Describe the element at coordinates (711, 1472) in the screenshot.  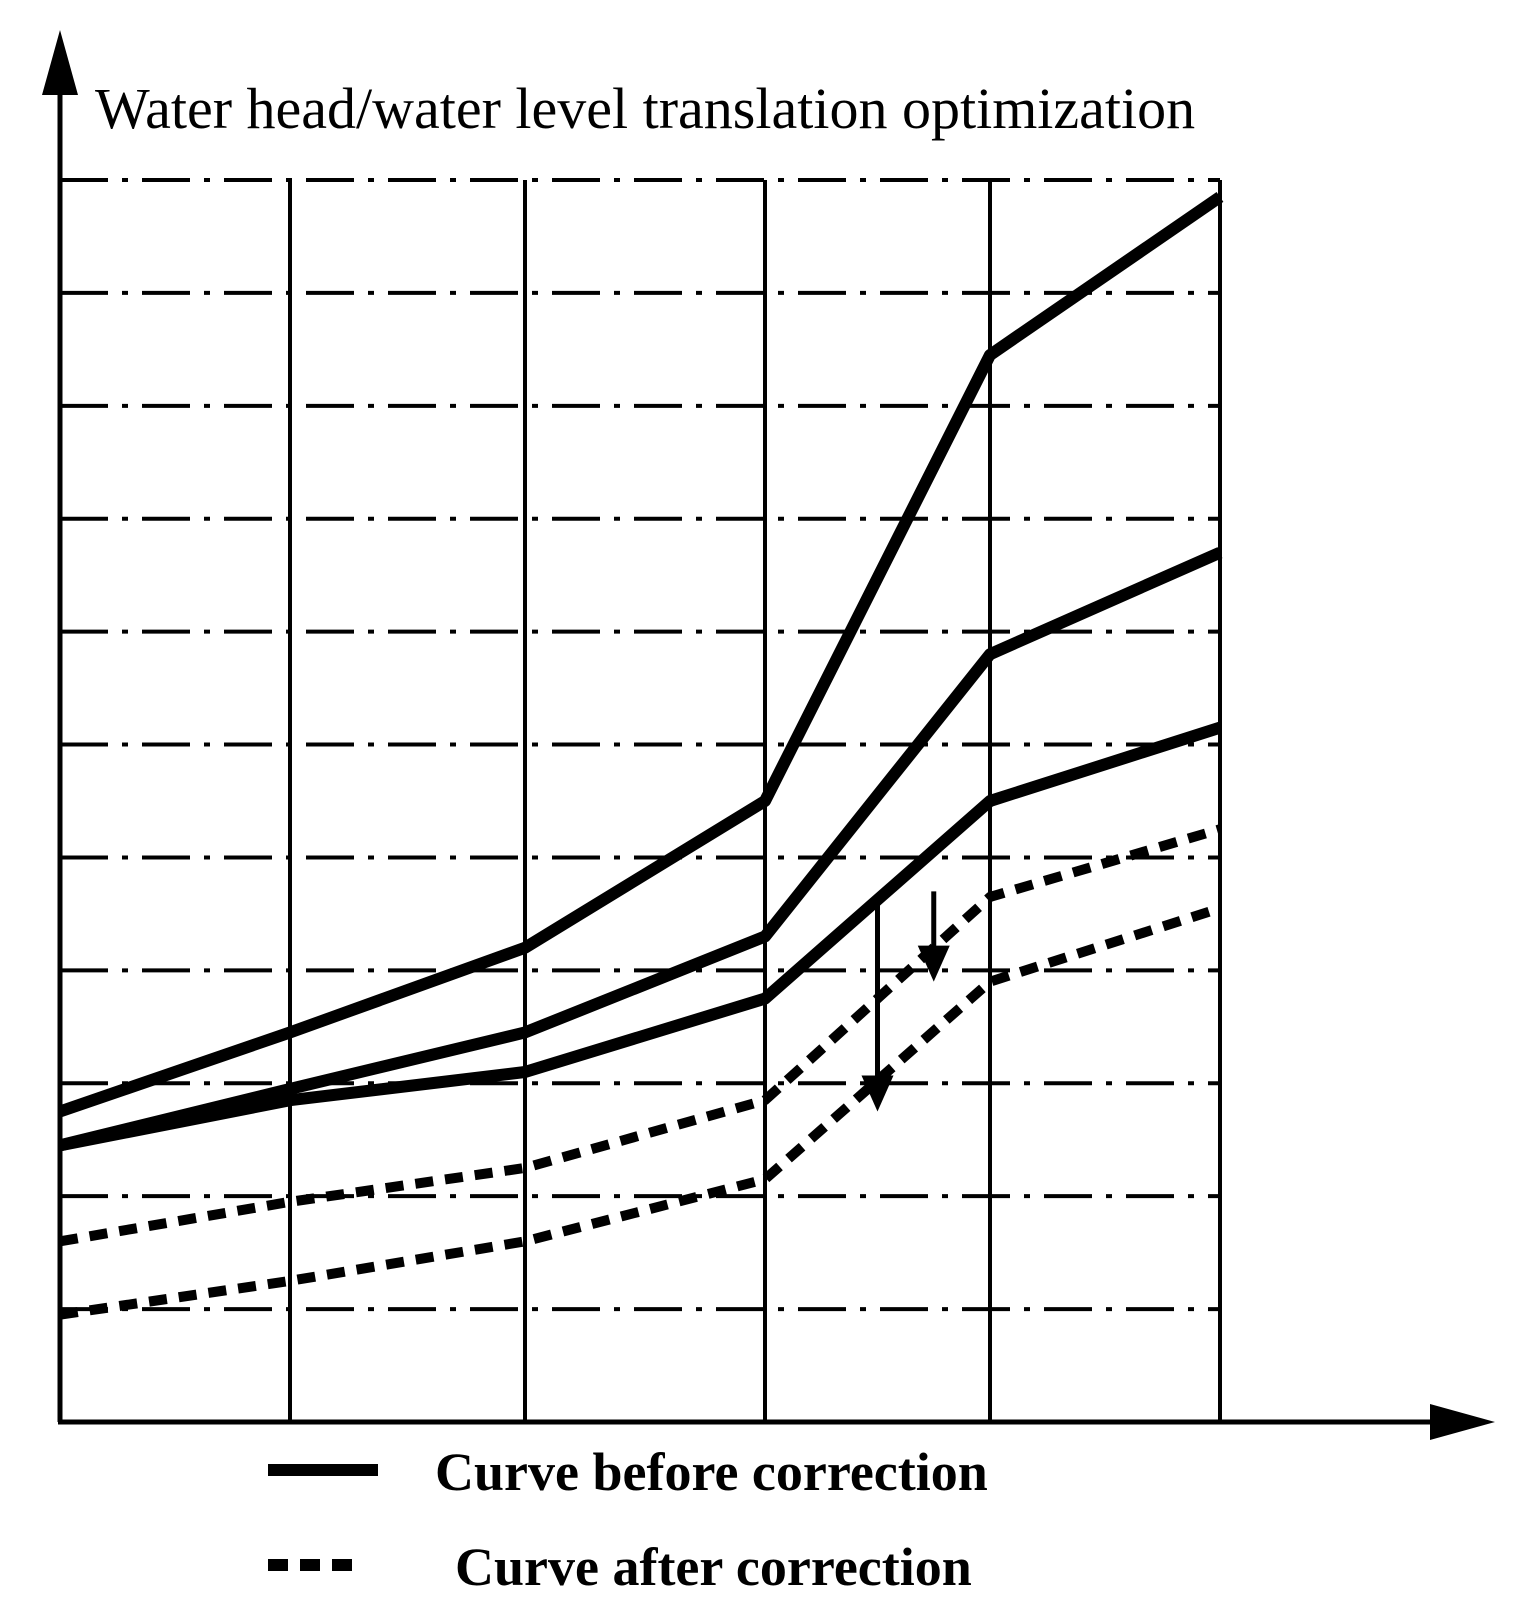
I see `legend-label-before: Curve before correction` at that location.